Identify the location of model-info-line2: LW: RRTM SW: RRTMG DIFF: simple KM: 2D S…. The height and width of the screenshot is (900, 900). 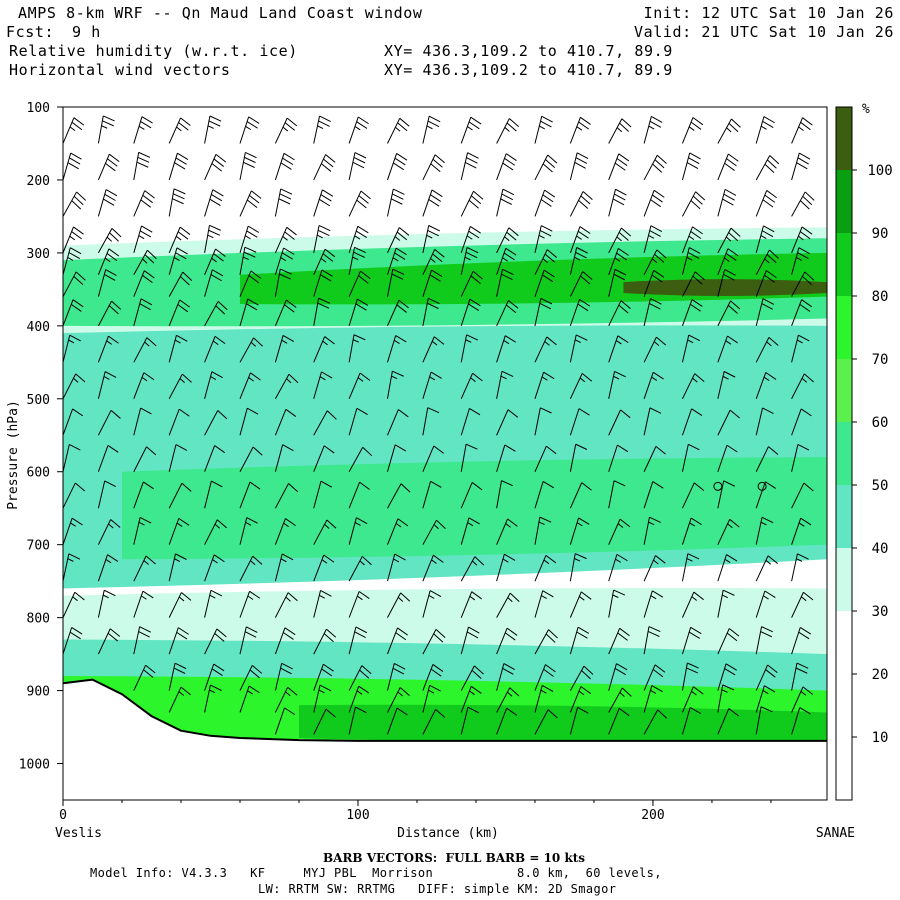
(437, 889).